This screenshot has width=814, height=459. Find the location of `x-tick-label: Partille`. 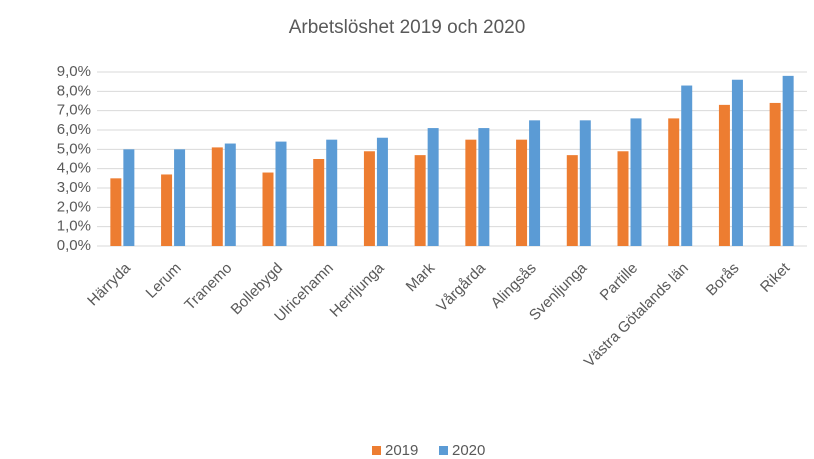

x-tick-label: Partille is located at coordinates (619, 282).